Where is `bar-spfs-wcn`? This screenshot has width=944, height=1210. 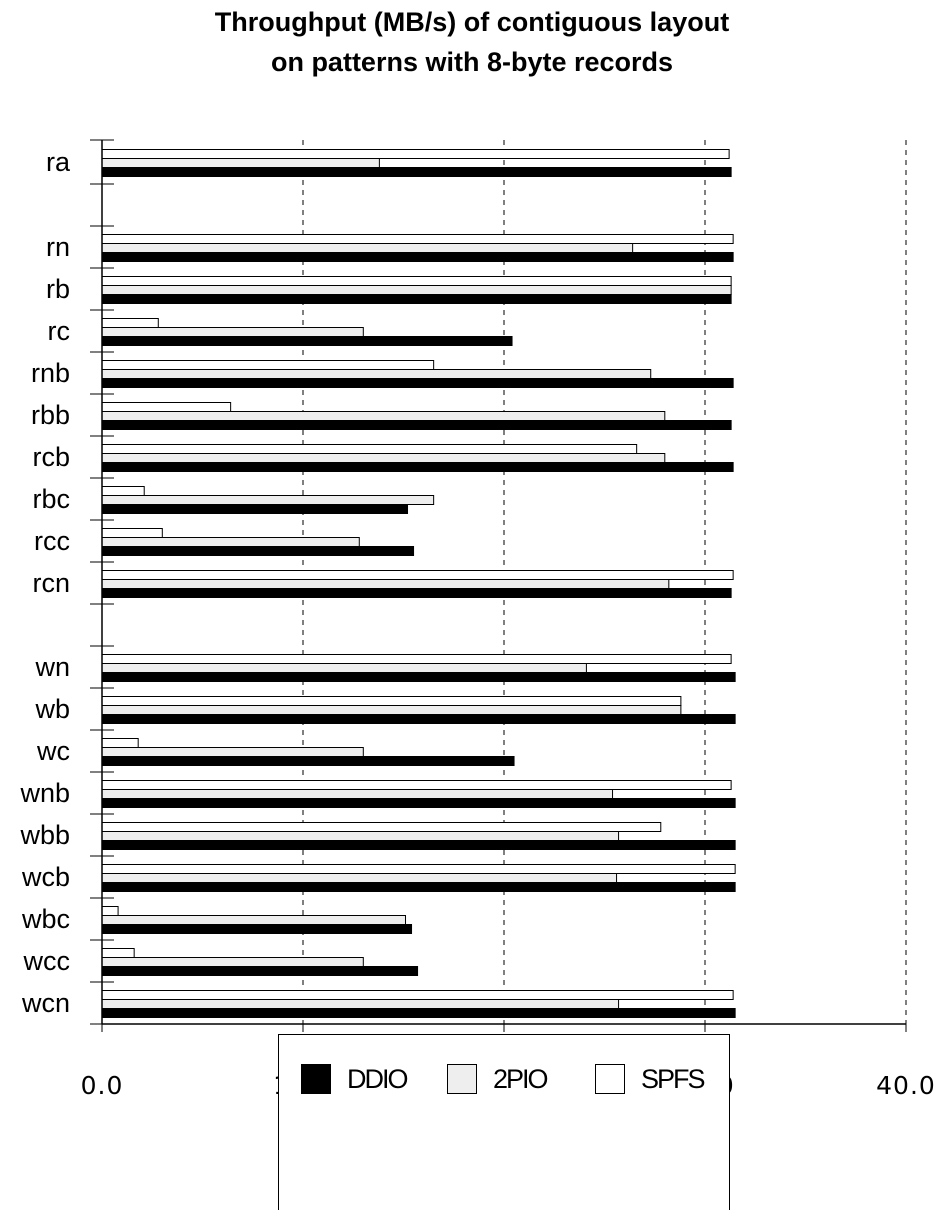 bar-spfs-wcn is located at coordinates (417, 995).